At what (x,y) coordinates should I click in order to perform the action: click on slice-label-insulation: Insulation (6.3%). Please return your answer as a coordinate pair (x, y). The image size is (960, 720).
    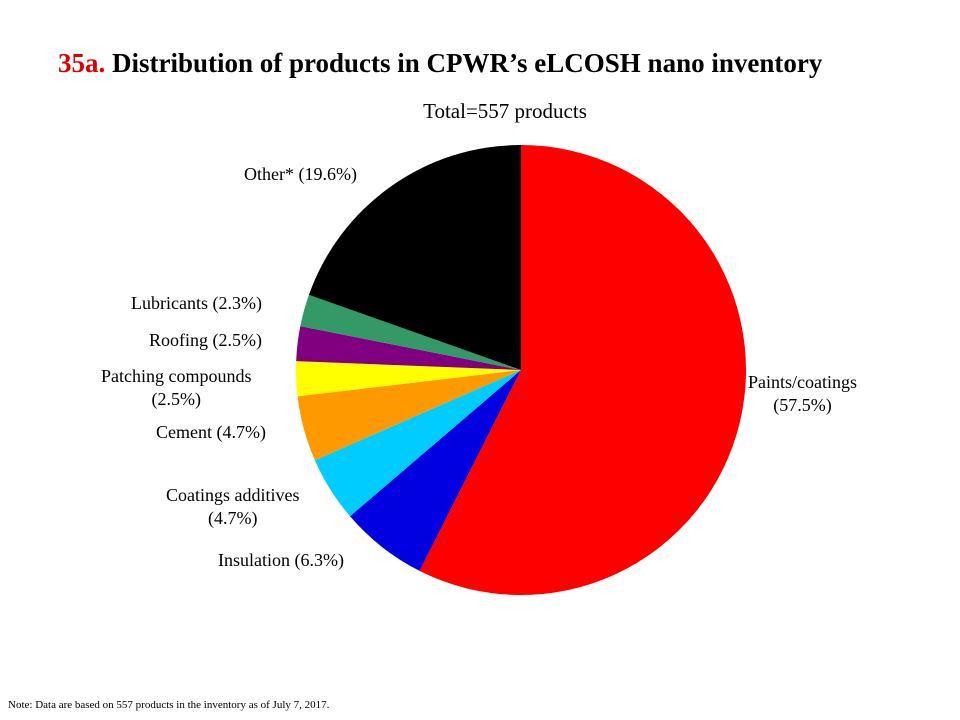
    Looking at the image, I should click on (281, 560).